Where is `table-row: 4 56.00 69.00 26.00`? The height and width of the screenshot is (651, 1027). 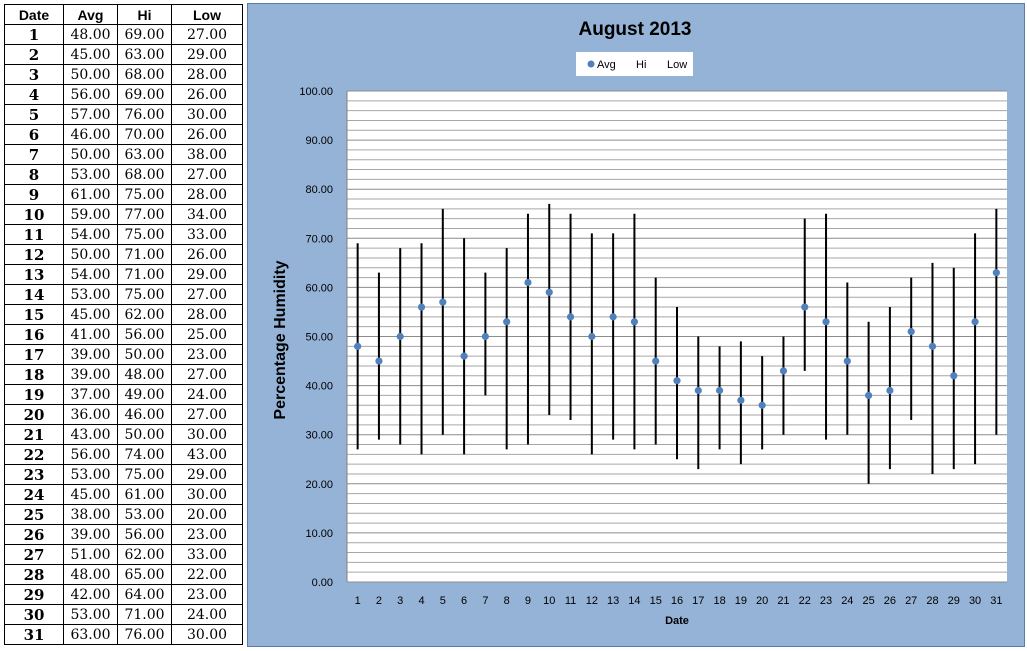
table-row: 4 56.00 69.00 26.00 is located at coordinates (123, 94).